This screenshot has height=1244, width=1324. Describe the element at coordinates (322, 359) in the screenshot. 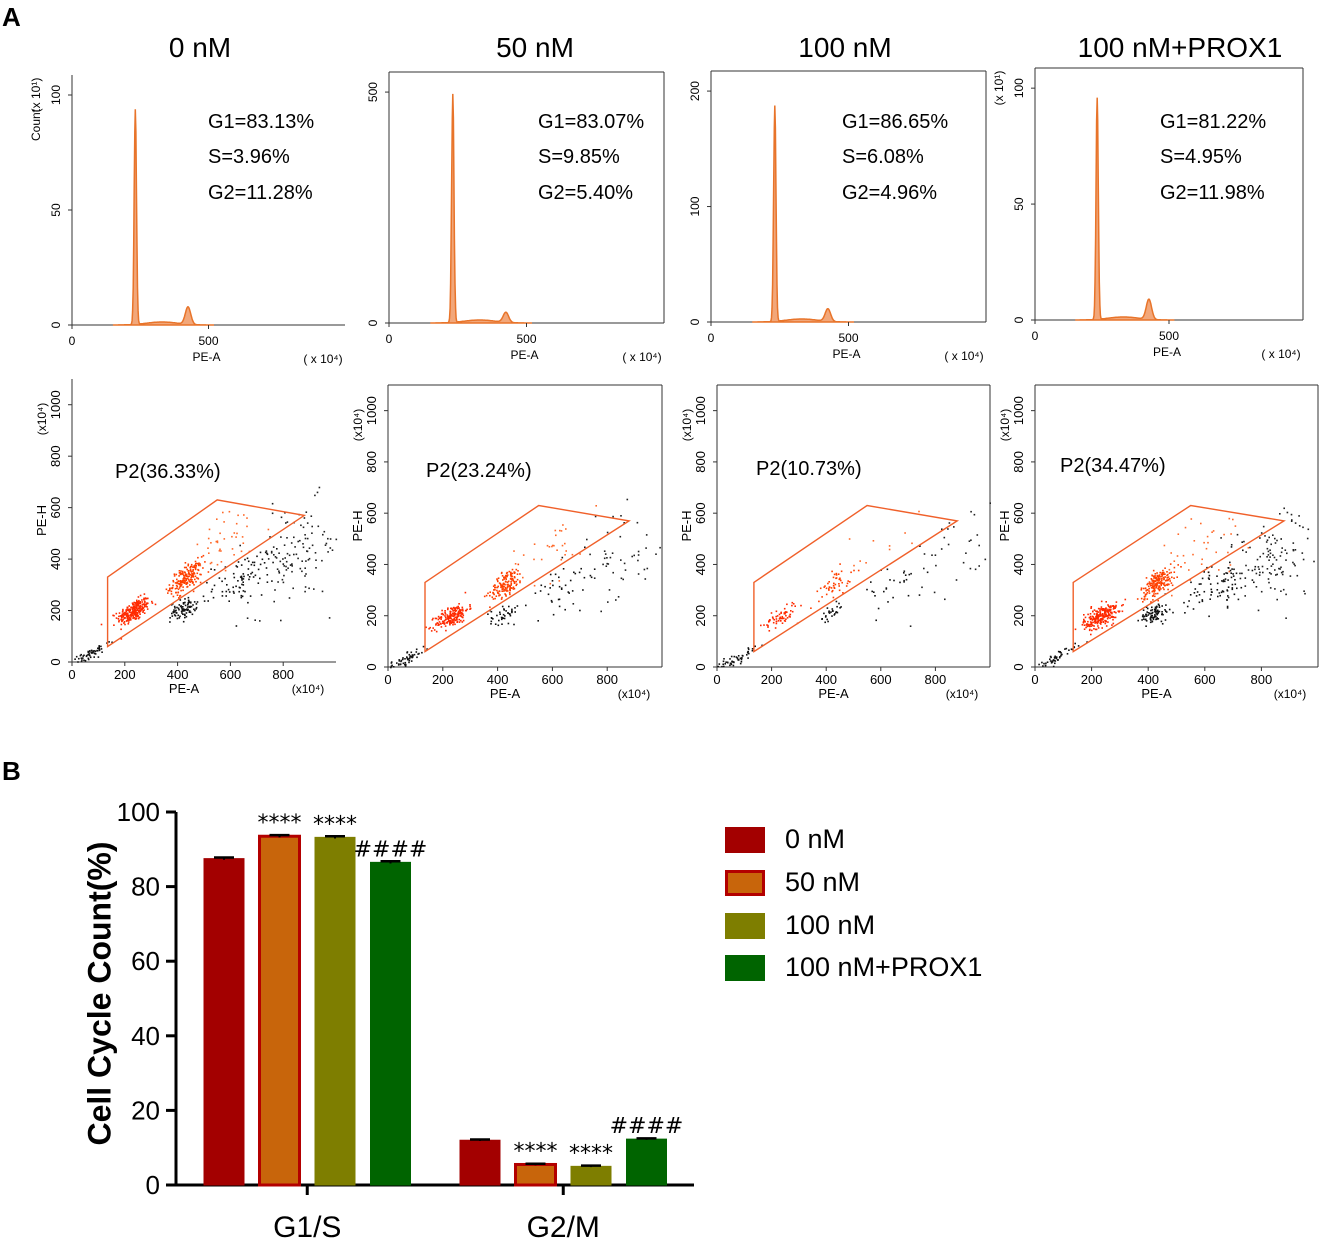

I see `hist-x-scale: ( x 10⁴)` at that location.